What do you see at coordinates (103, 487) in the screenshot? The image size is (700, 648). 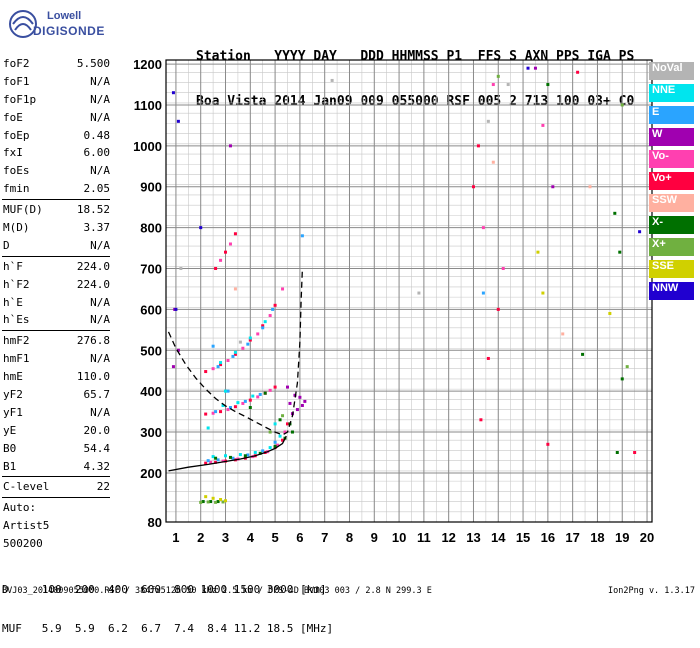 I see `param-value: 22` at bounding box center [103, 487].